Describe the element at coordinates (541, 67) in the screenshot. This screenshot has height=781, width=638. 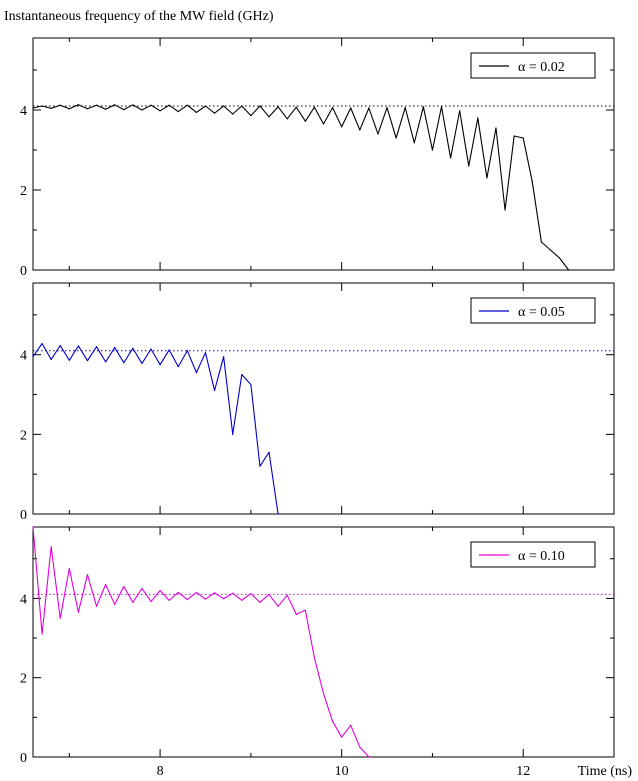
I see `legend-label: α = 0.02` at that location.